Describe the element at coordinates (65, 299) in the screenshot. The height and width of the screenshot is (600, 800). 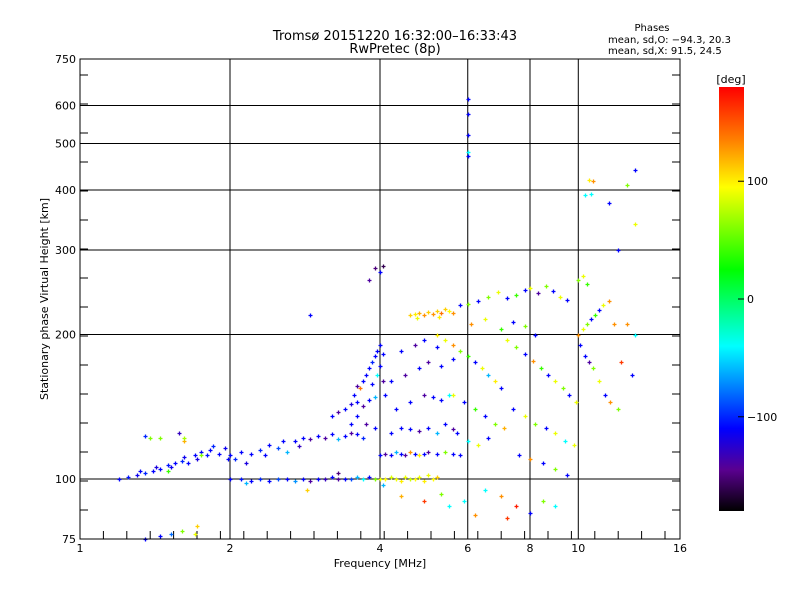
I see `y-tick-labels: 75 100 200 300 400 500 600 750` at that location.